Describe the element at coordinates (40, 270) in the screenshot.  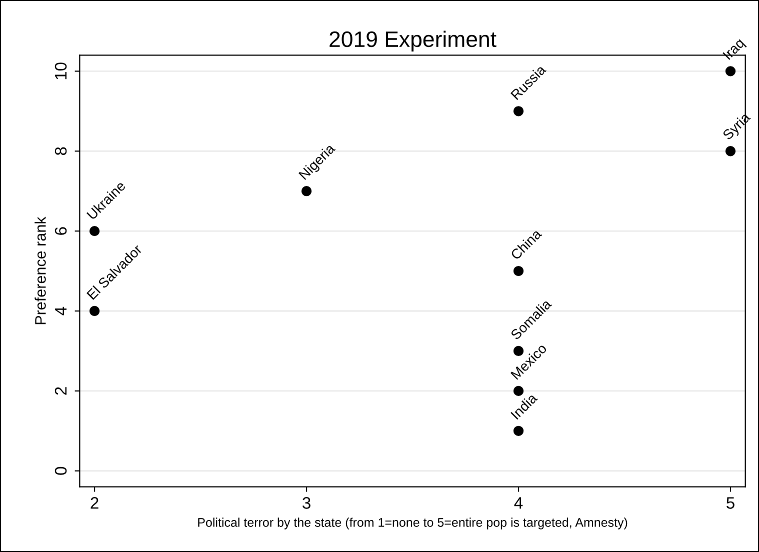
I see `y-axis-title: Preference rank` at that location.